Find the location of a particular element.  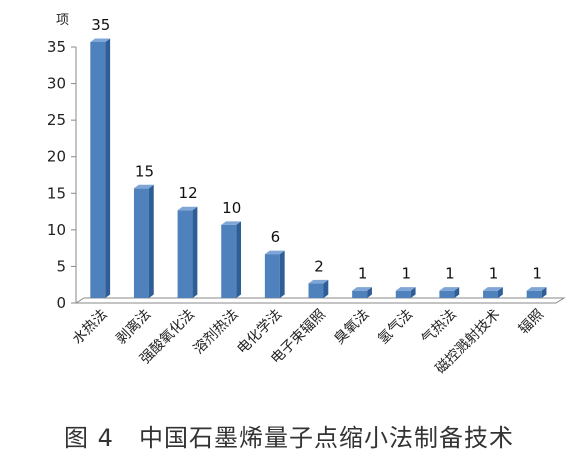

category-label: 溶剂热法 is located at coordinates (216, 332).